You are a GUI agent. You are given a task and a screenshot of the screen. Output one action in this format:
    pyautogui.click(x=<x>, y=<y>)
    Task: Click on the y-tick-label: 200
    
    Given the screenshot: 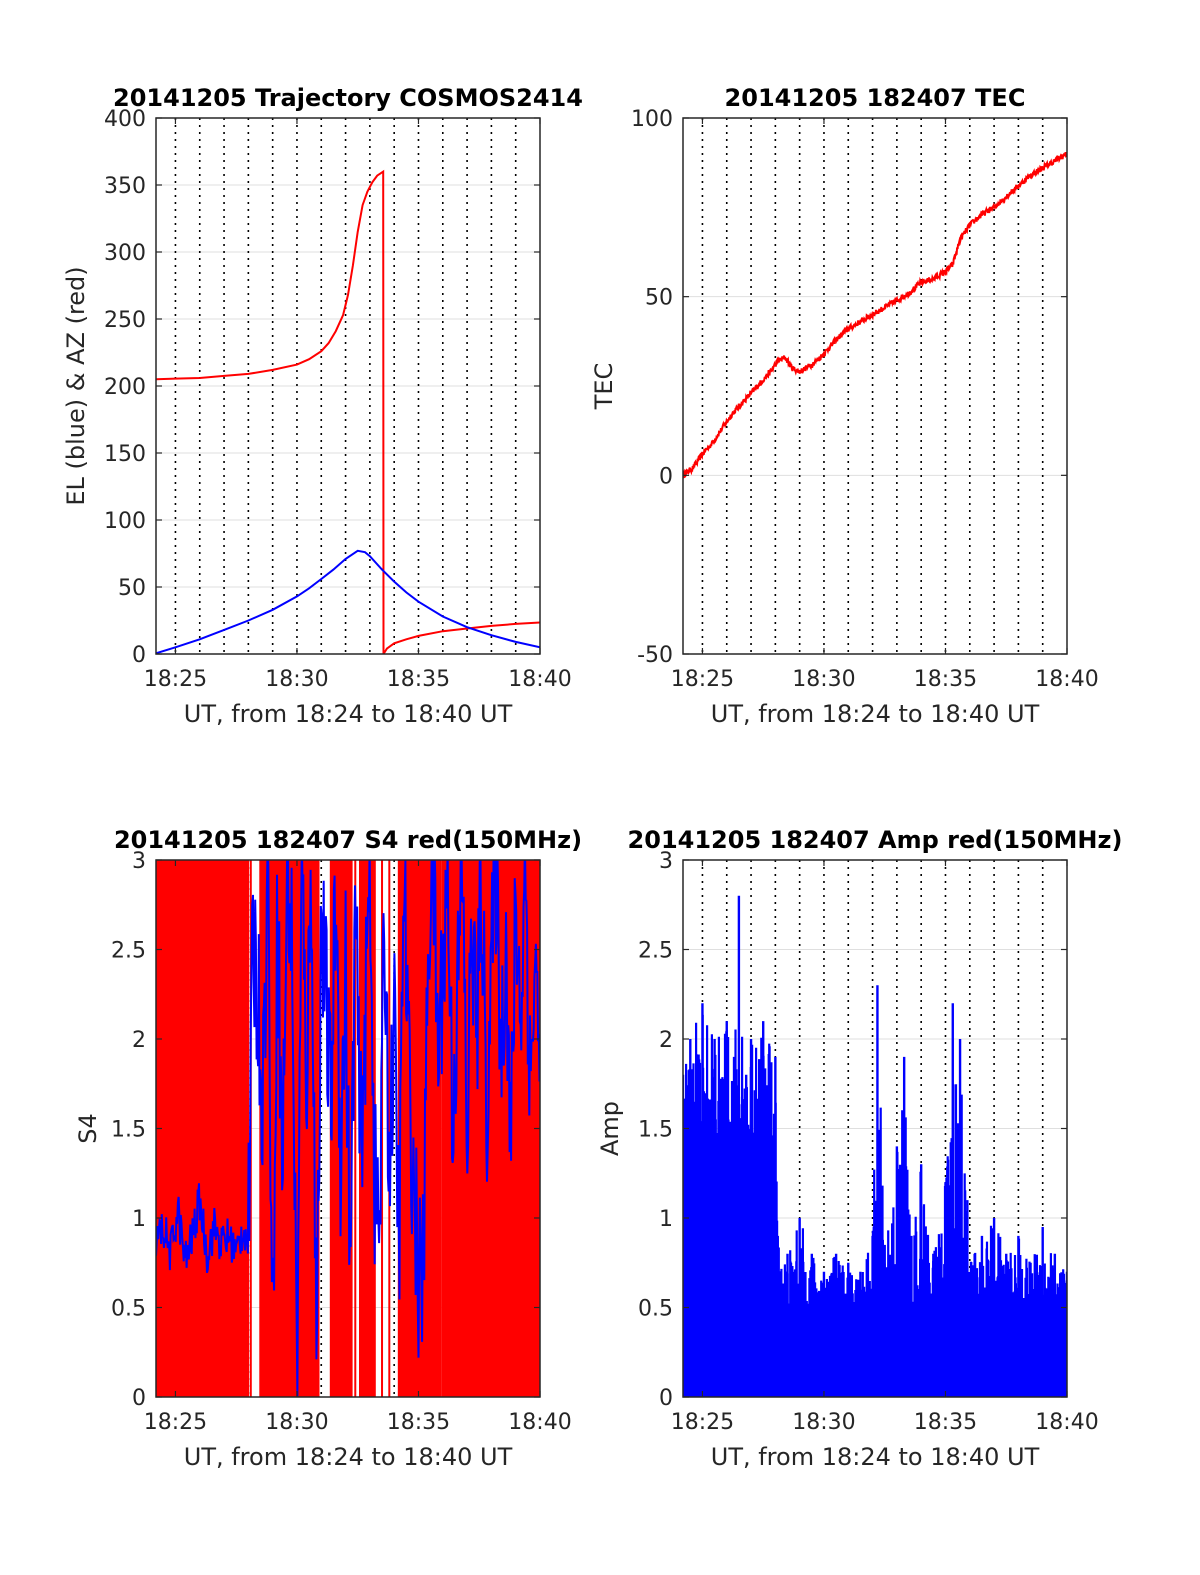 What is the action you would take?
    pyautogui.click(x=125, y=387)
    